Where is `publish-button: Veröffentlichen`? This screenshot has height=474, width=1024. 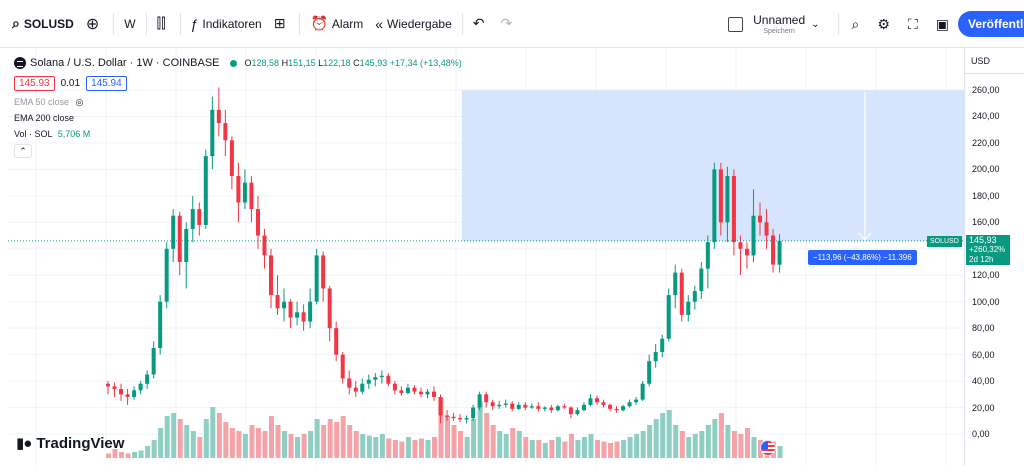
publish-button: Veröffentlichen is located at coordinates (991, 24).